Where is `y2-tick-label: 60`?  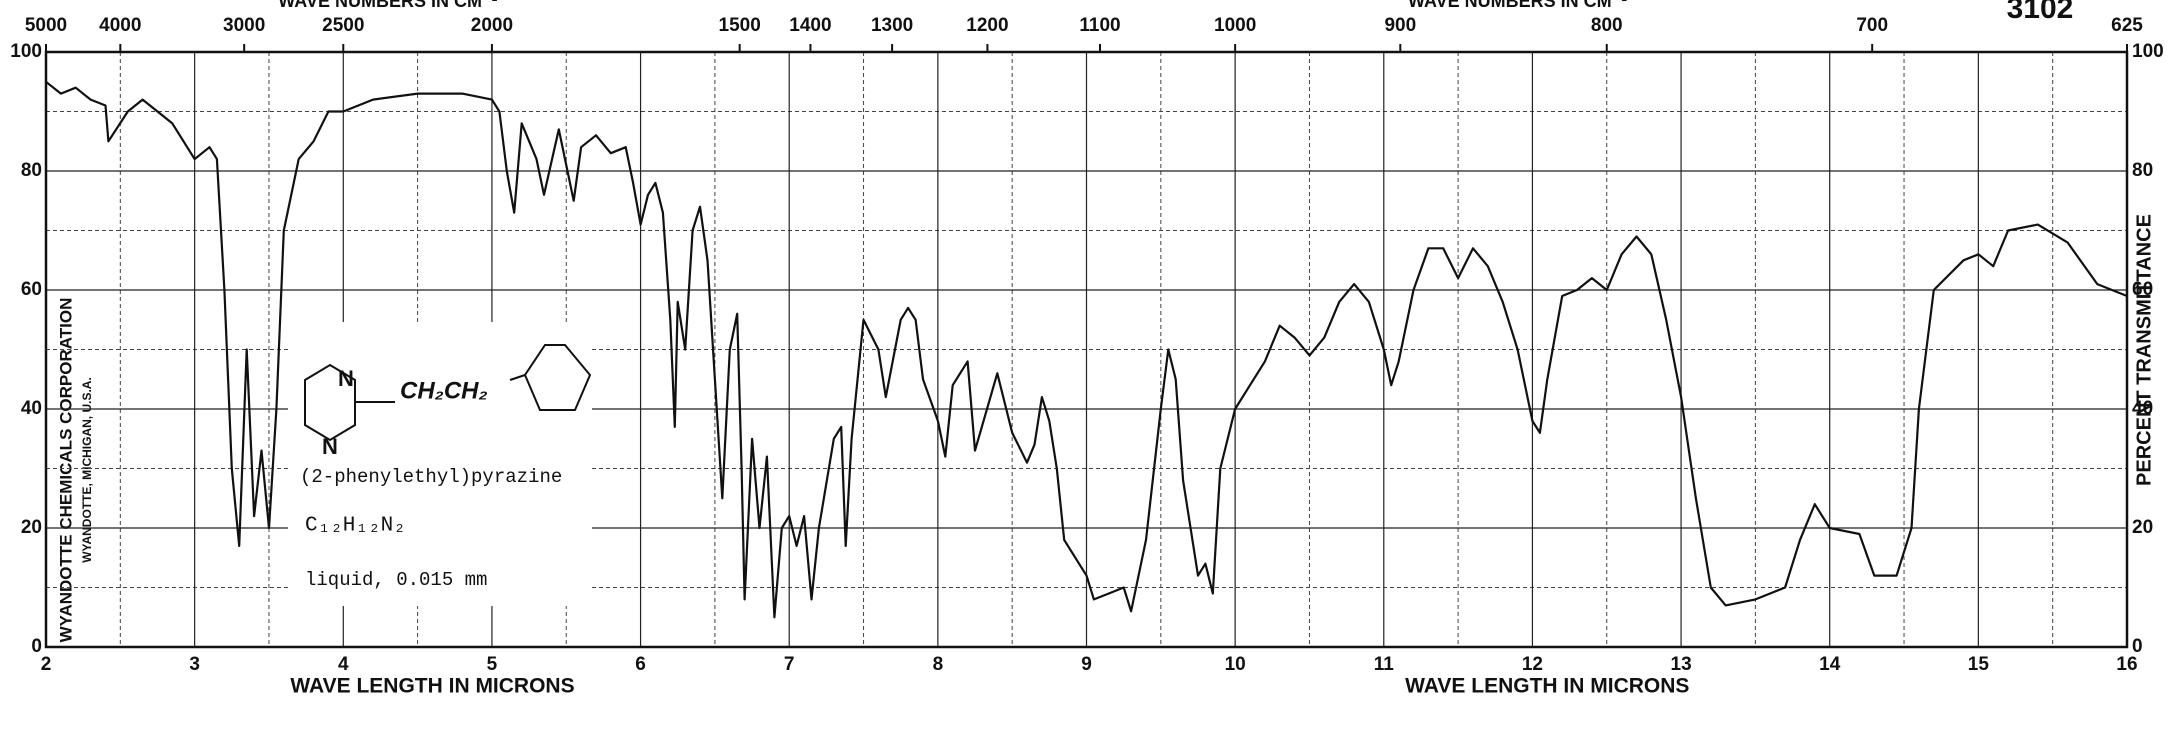
y2-tick-label: 60 is located at coordinates (2142, 289).